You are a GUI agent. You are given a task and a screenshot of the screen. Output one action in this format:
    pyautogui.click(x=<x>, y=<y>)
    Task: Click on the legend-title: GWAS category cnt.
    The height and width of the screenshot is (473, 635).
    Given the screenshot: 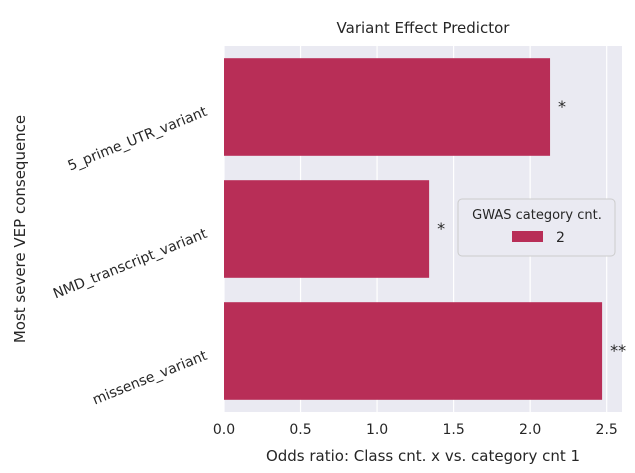 What is the action you would take?
    pyautogui.click(x=537, y=215)
    